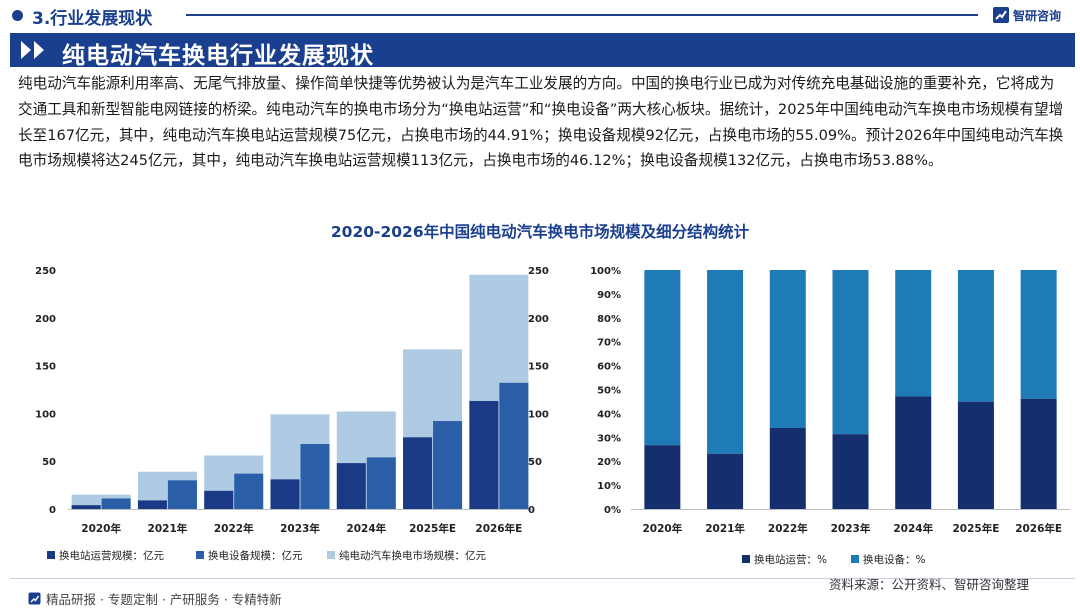  What do you see at coordinates (612, 510) in the screenshot?
I see `right-y-tick: 0%` at bounding box center [612, 510].